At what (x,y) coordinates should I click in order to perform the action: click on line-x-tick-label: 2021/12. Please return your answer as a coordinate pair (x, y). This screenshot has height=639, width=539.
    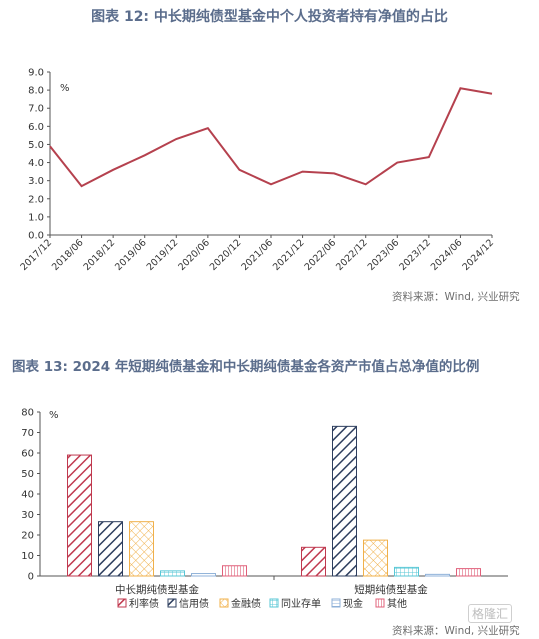
    Looking at the image, I should click on (289, 255).